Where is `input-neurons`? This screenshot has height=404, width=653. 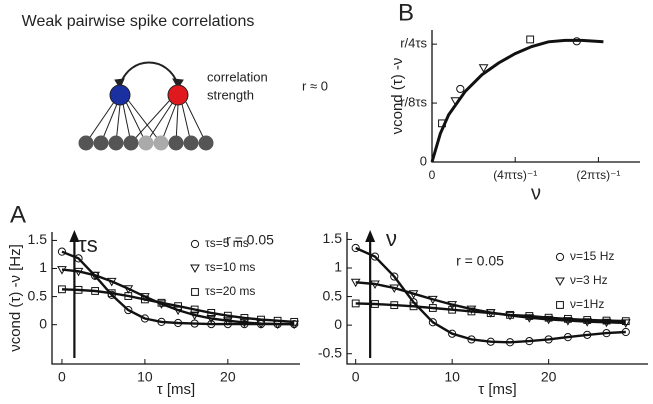
input-neurons is located at coordinates (146, 143).